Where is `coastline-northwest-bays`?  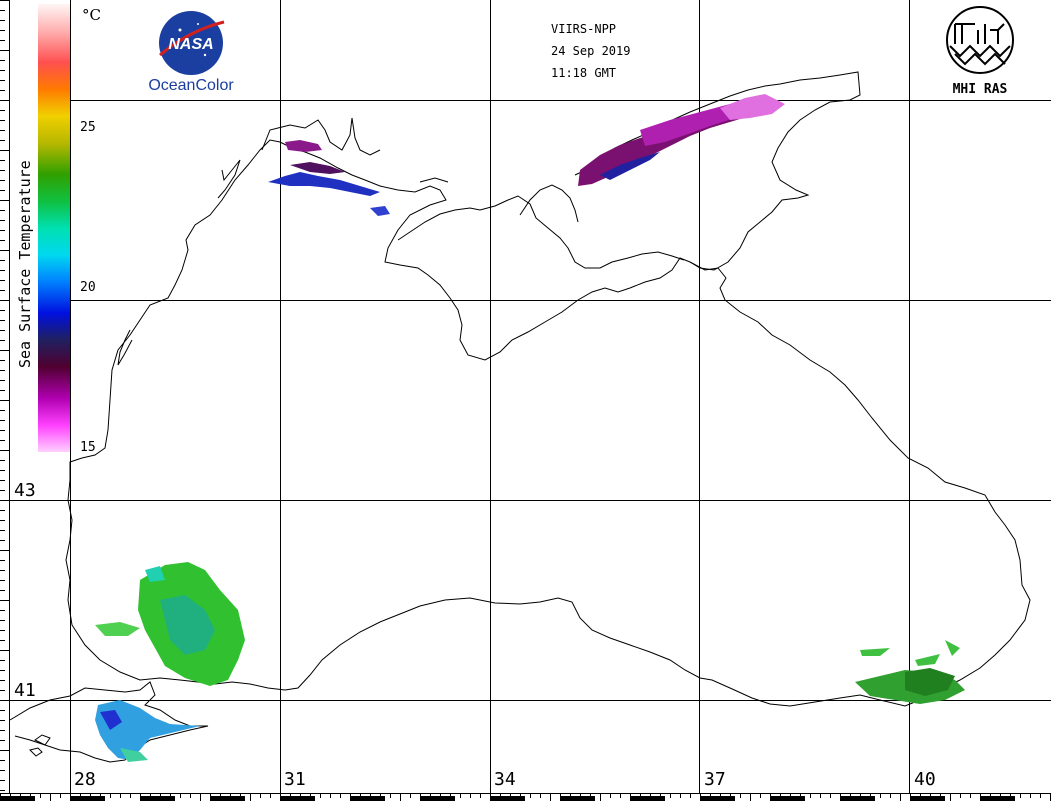
coastline-northwest-bays is located at coordinates (333, 158).